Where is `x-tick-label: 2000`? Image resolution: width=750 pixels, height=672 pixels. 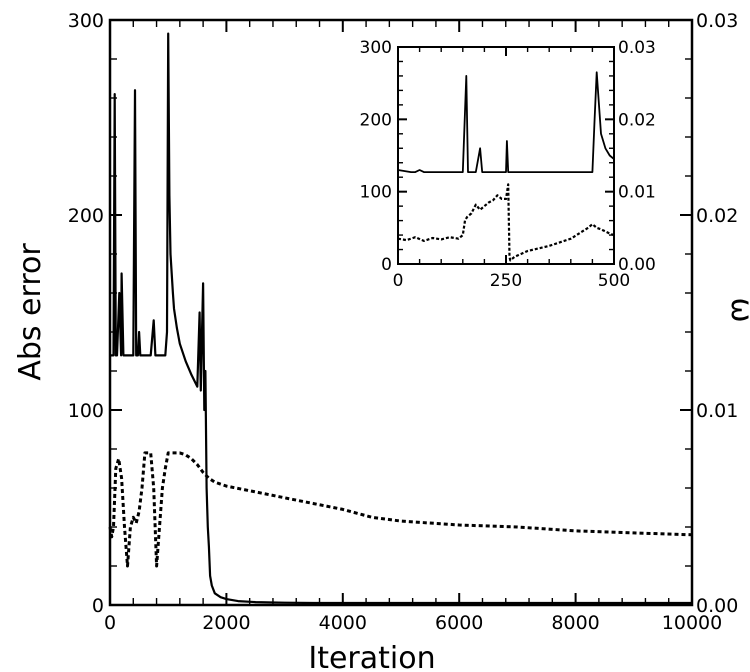 x-tick-label: 2000 is located at coordinates (226, 623).